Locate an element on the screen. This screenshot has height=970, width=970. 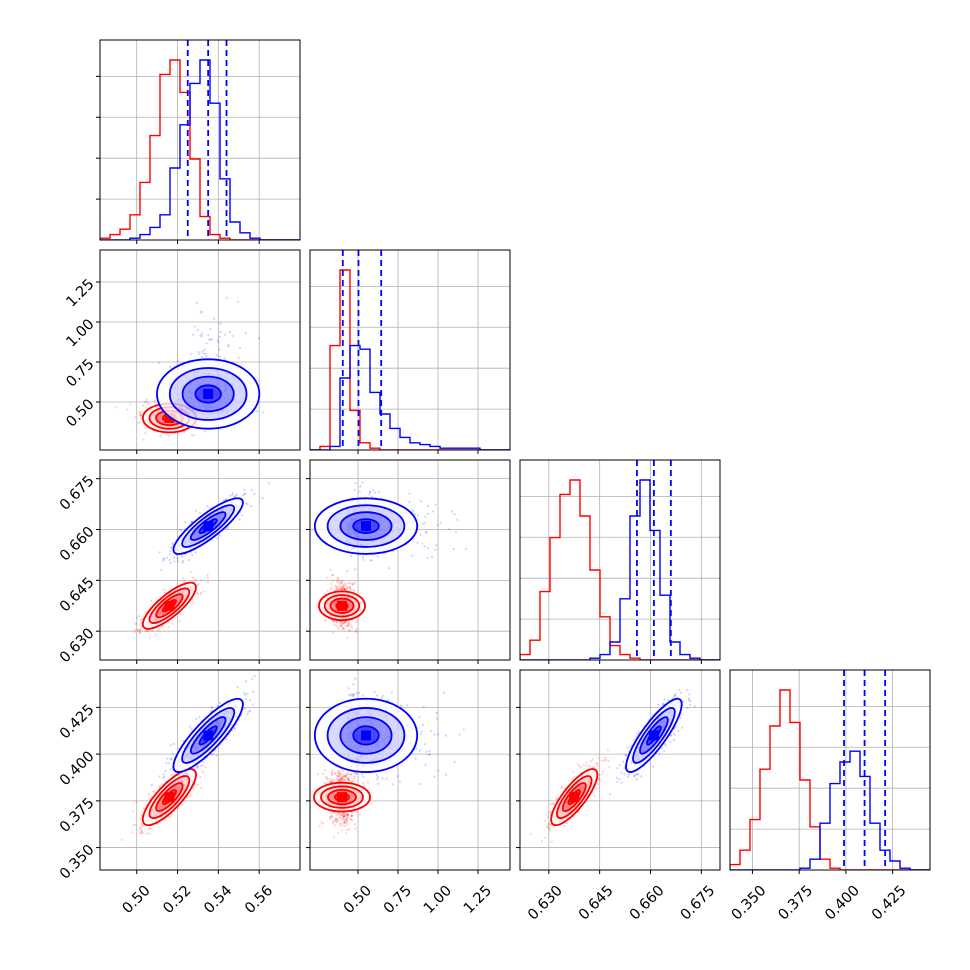
y-tick-label: 0.75 is located at coordinates (81, 373).